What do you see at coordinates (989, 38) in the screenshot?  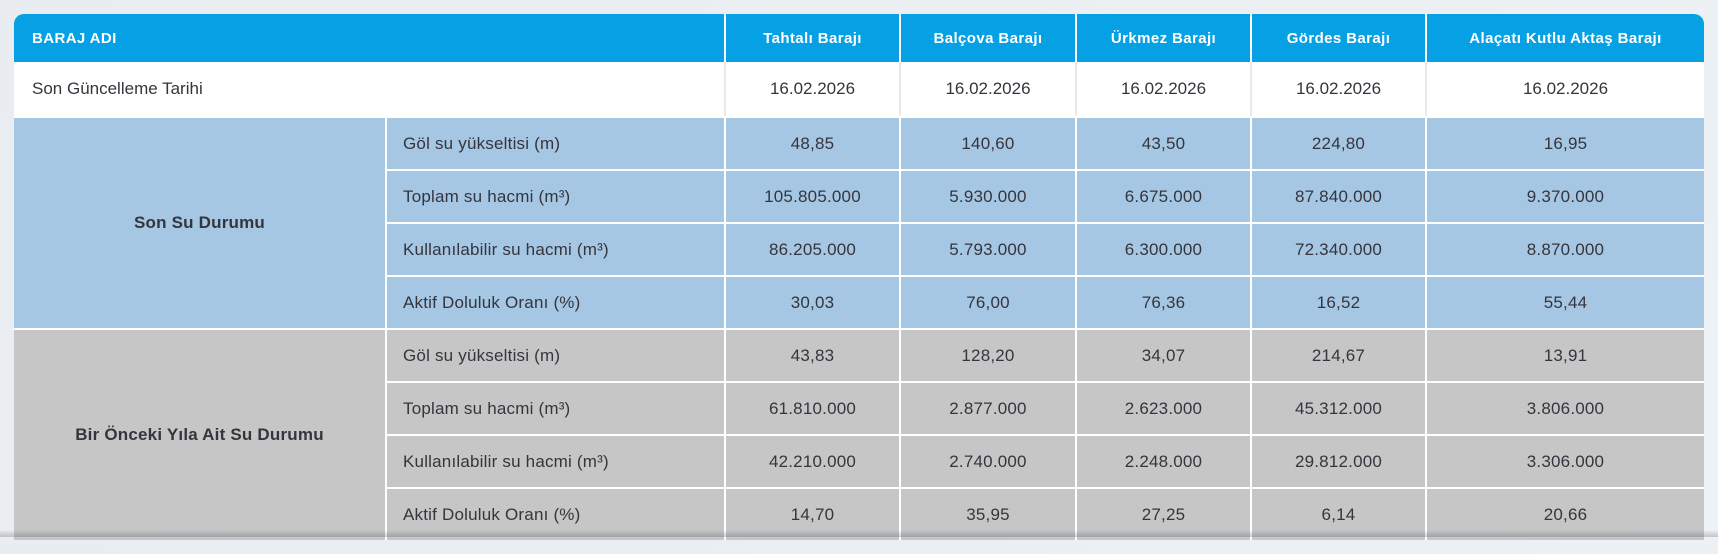 I see `column-header-balcova: Balçova Barajı` at bounding box center [989, 38].